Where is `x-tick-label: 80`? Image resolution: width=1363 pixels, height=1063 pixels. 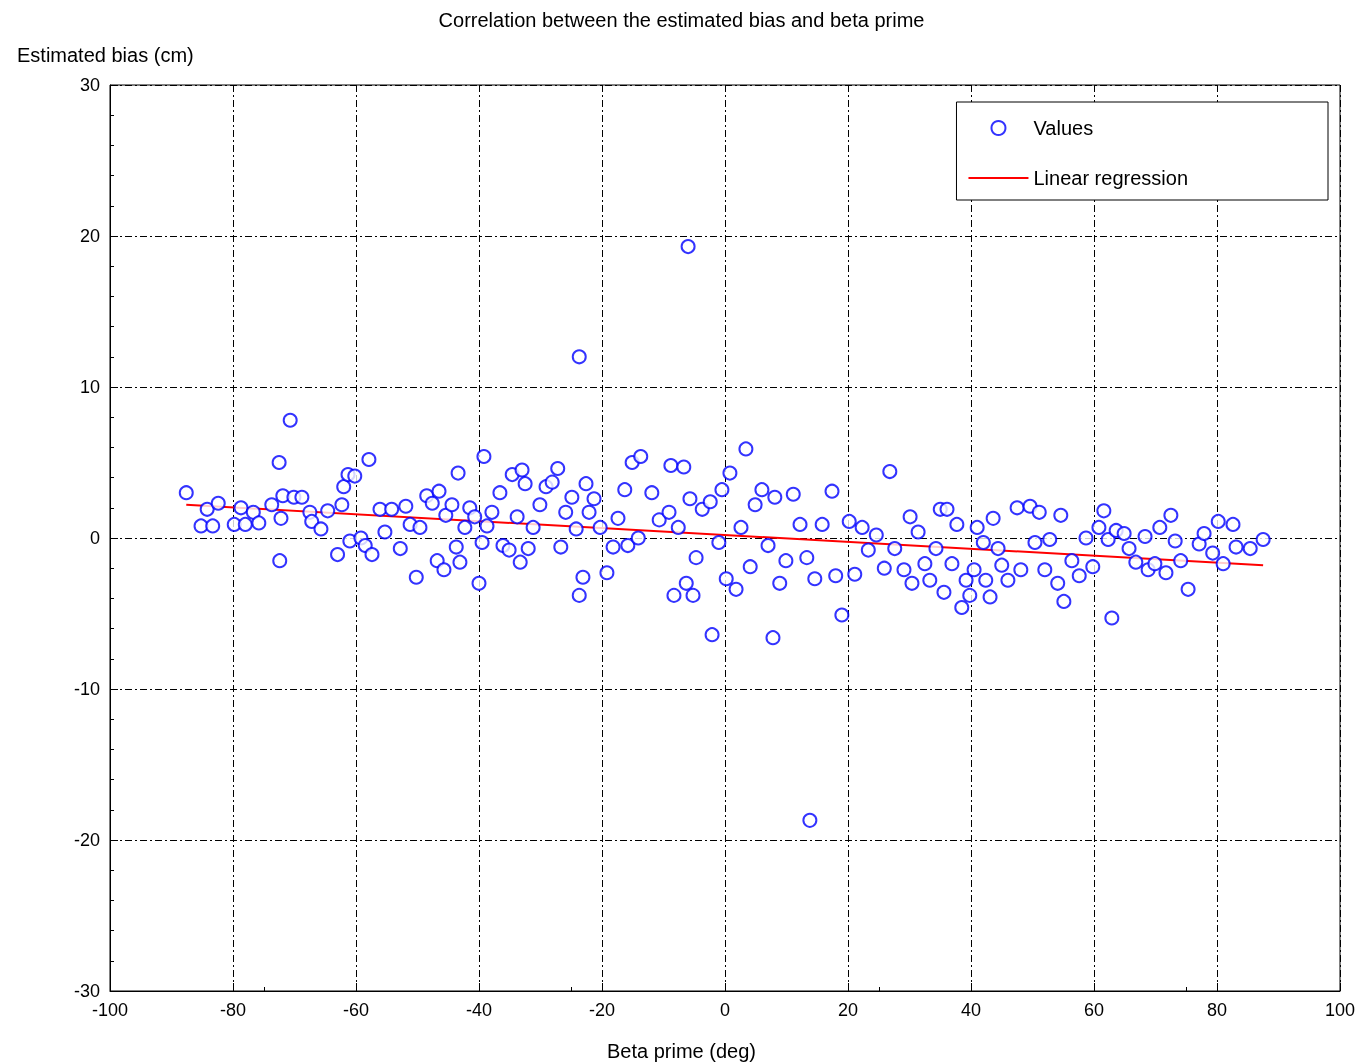
x-tick-label: 80 is located at coordinates (1217, 1010).